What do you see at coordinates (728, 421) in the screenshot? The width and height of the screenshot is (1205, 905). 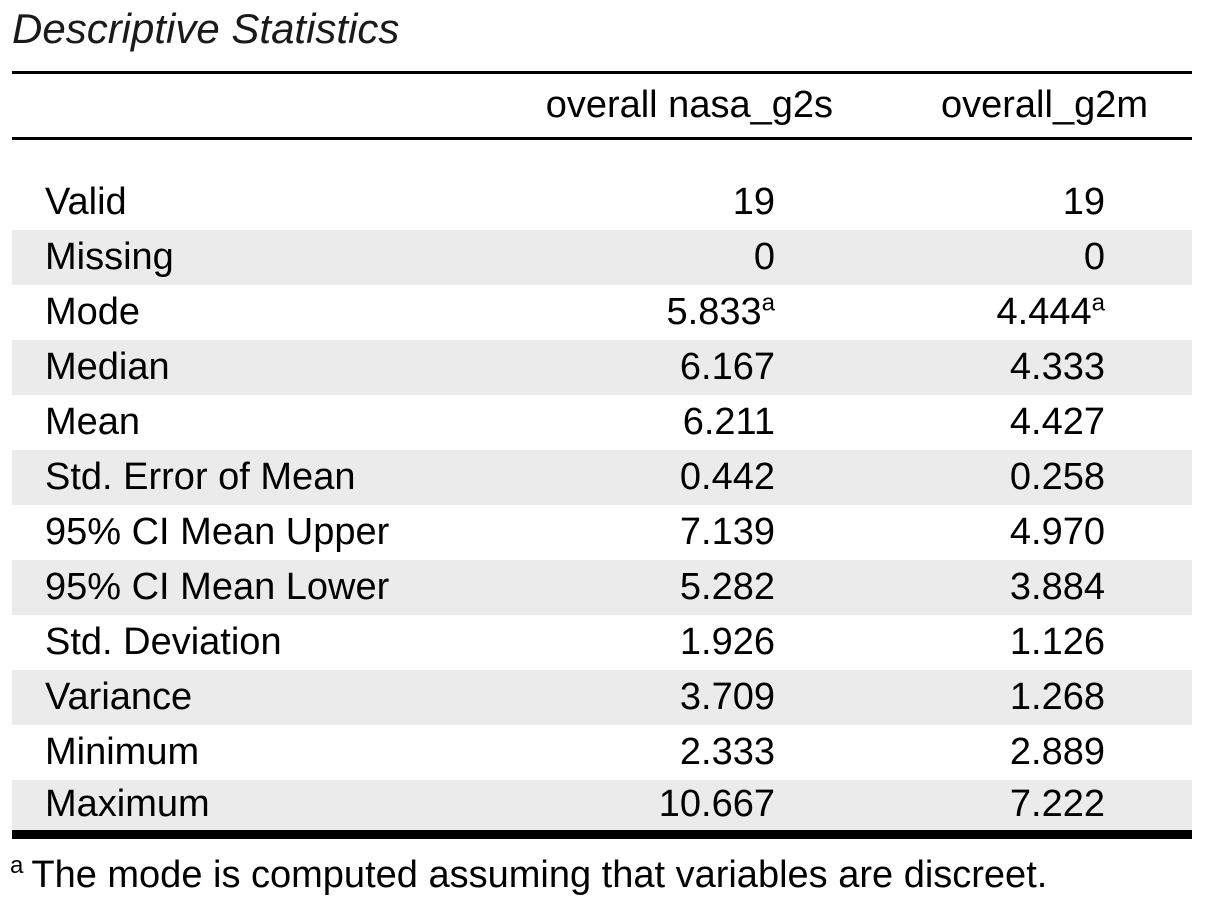 I see `value-cell: 6.211` at bounding box center [728, 421].